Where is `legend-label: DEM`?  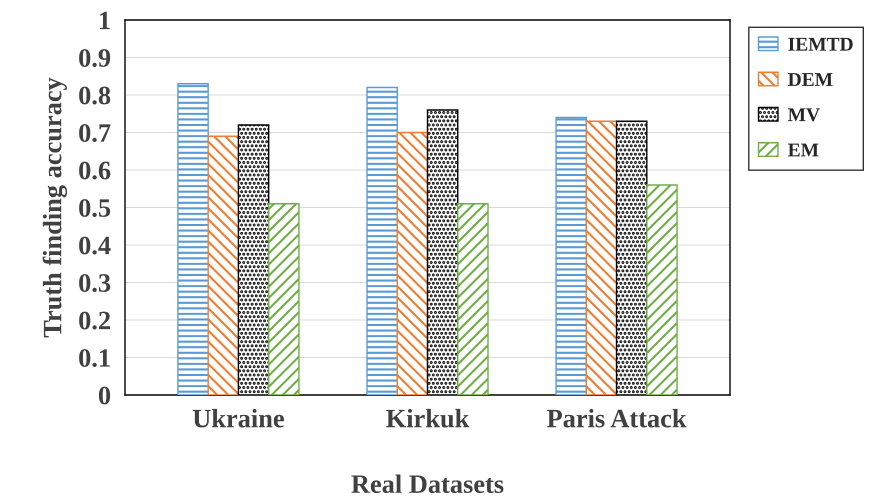
legend-label: DEM is located at coordinates (810, 79).